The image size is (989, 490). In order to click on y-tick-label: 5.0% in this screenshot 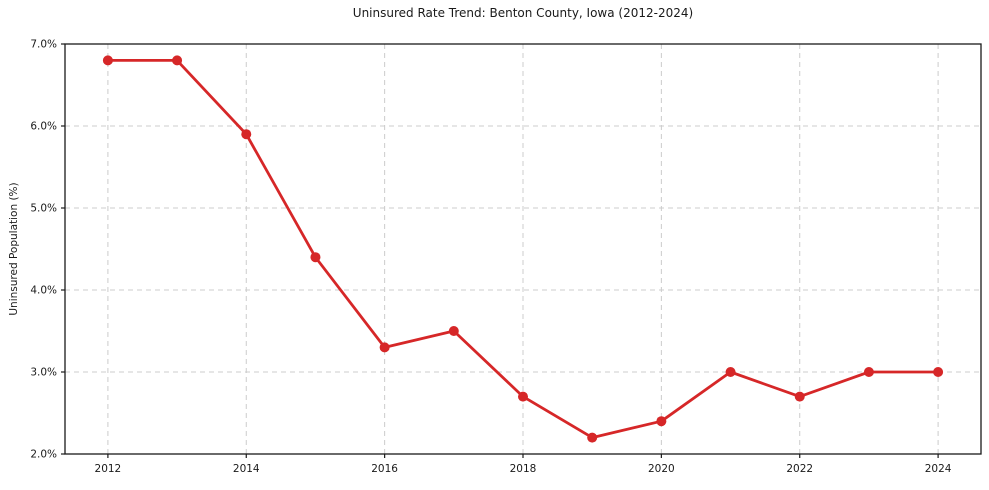, I will do `click(43, 209)`.